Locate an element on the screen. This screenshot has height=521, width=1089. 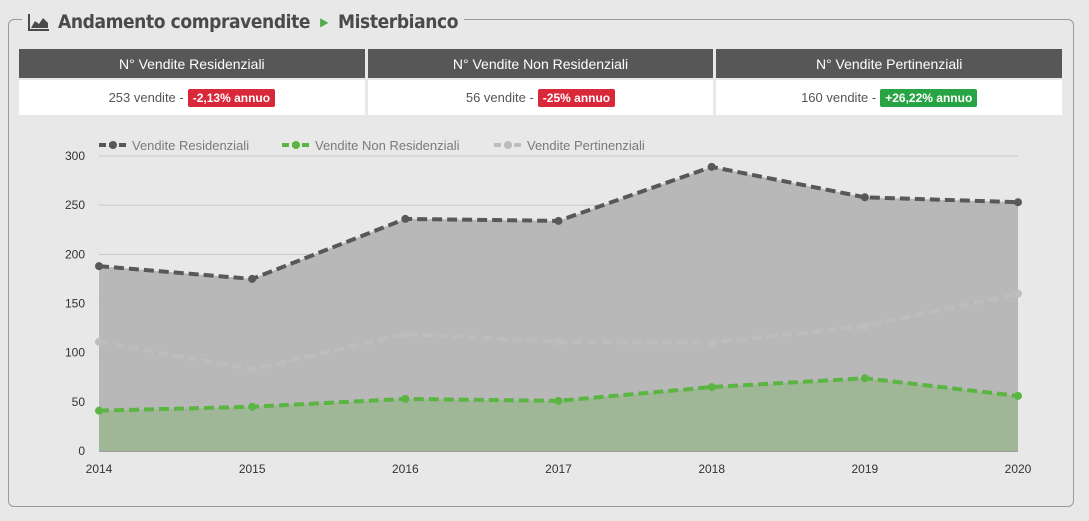
panel-title: Andamento compravendite ▶ Misterbianco is located at coordinates (243, 22).